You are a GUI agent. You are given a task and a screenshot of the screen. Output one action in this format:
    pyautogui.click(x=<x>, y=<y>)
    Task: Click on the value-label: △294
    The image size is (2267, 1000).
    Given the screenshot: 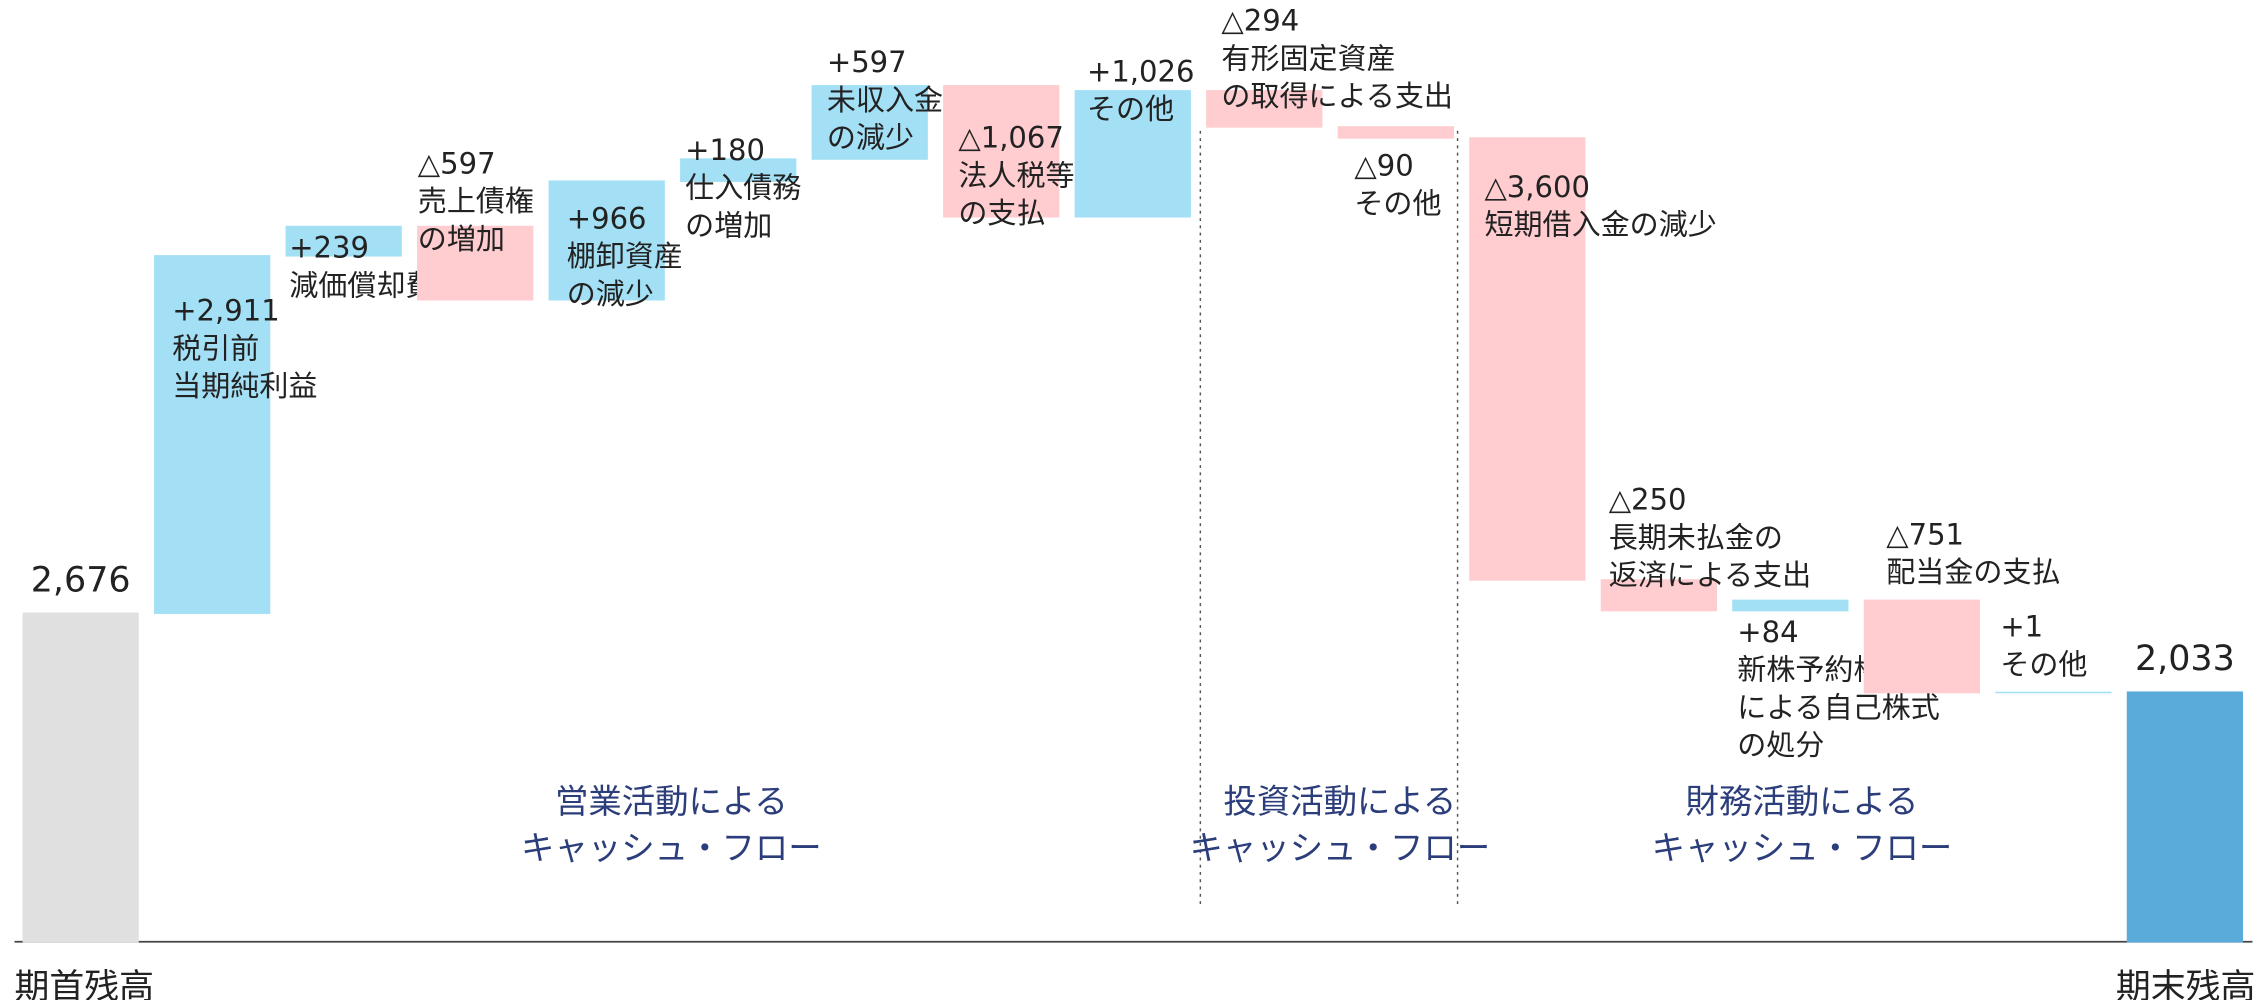 What is the action you would take?
    pyautogui.click(x=1260, y=21)
    